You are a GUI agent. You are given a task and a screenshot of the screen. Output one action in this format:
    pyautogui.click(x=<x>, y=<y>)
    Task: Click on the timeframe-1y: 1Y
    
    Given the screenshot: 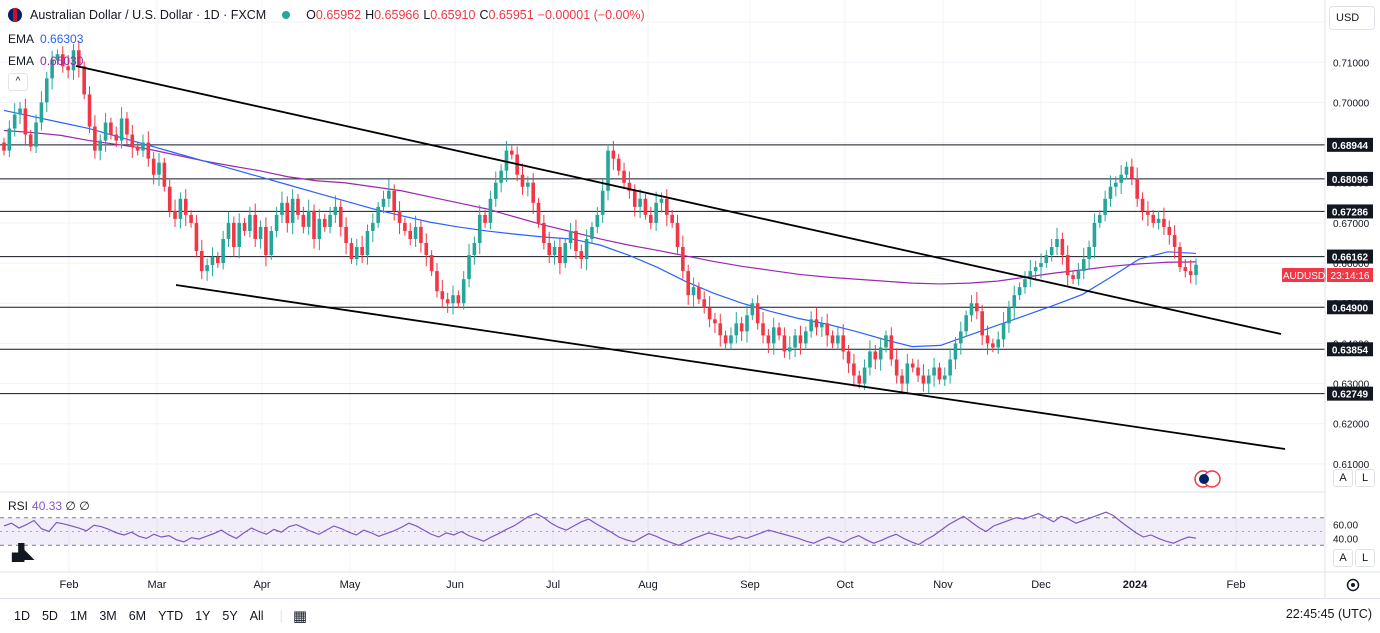 What is the action you would take?
    pyautogui.click(x=203, y=616)
    